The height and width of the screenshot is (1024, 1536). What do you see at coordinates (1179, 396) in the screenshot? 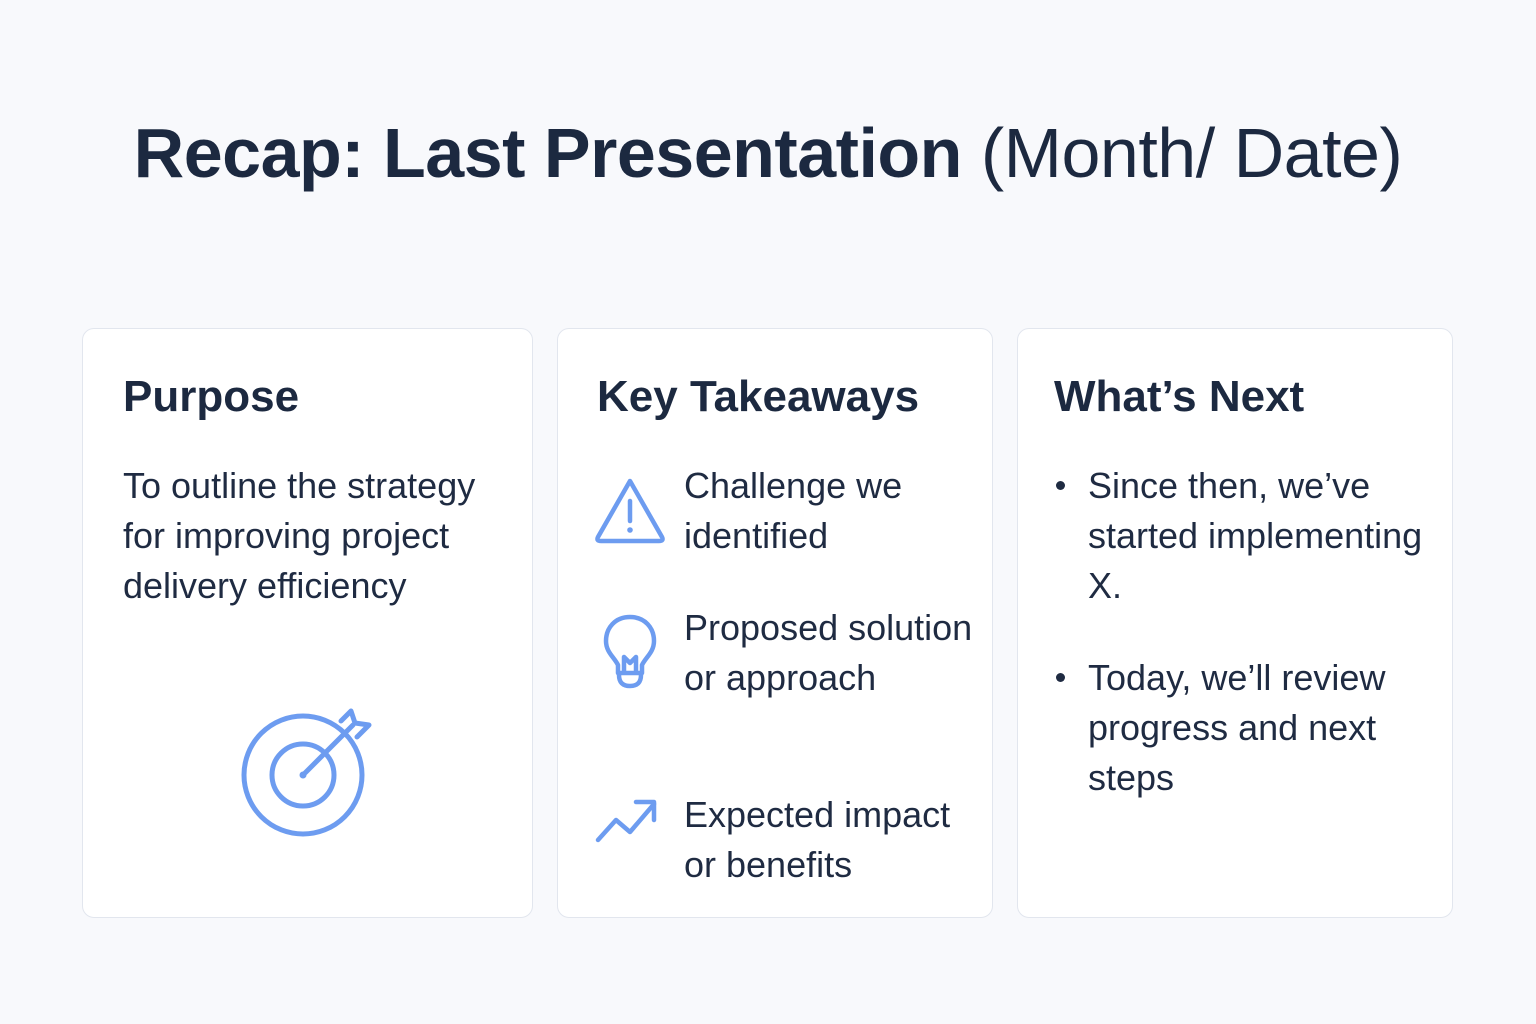
I see `whats-next-heading: What’s Next` at bounding box center [1179, 396].